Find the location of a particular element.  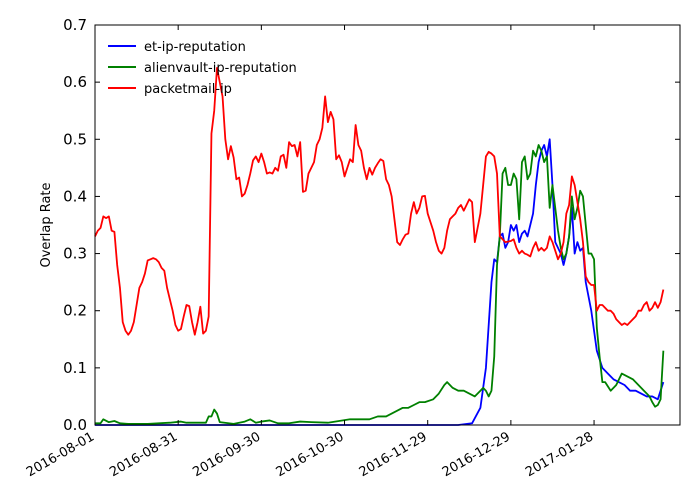

x-tick-label: 2016-10-30 is located at coordinates (310, 454).